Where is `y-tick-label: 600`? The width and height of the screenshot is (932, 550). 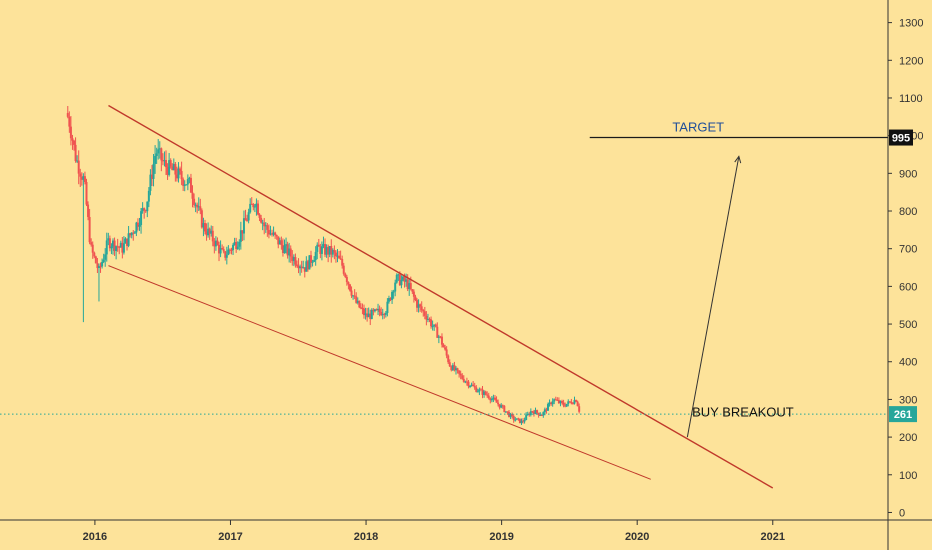 y-tick-label: 600 is located at coordinates (908, 287).